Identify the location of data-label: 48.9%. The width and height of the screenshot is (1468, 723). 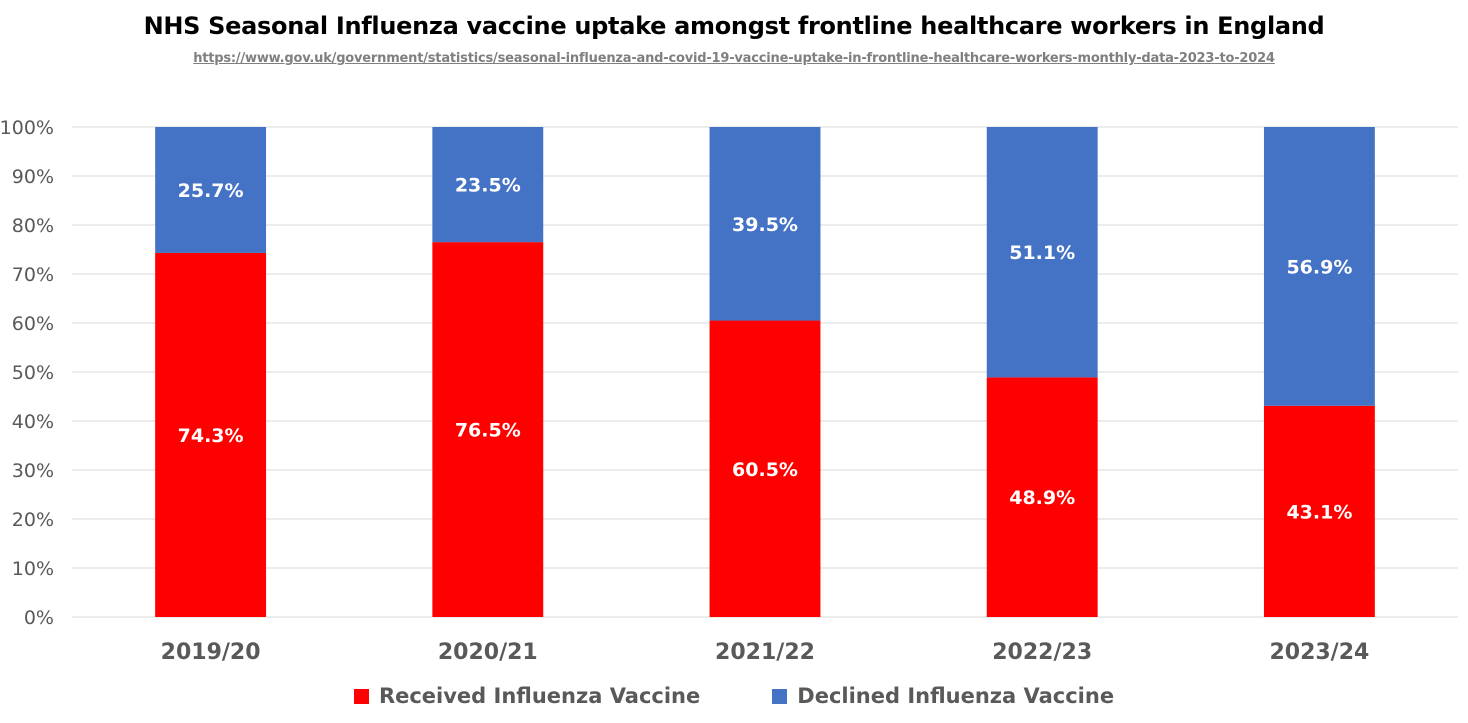
(1042, 498).